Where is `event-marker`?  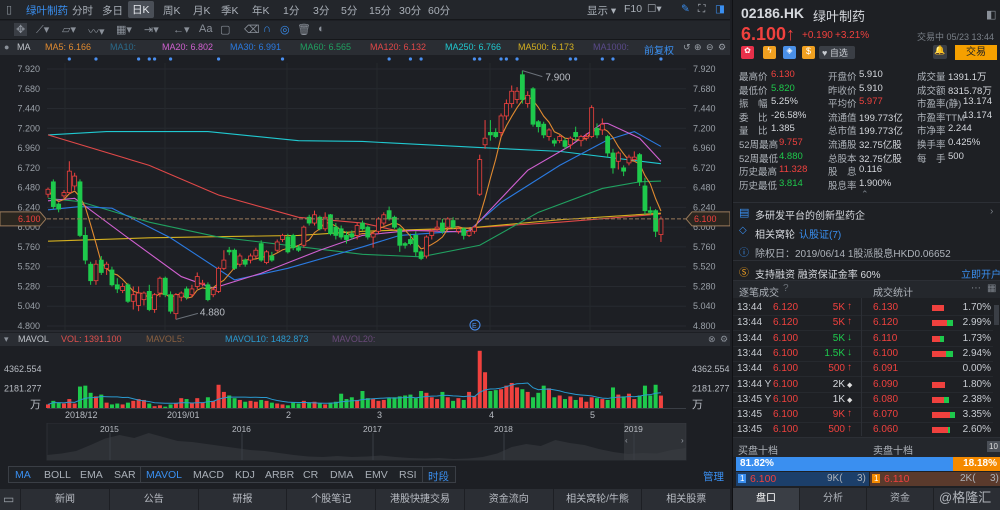
event-marker is located at coordinates (613, 59).